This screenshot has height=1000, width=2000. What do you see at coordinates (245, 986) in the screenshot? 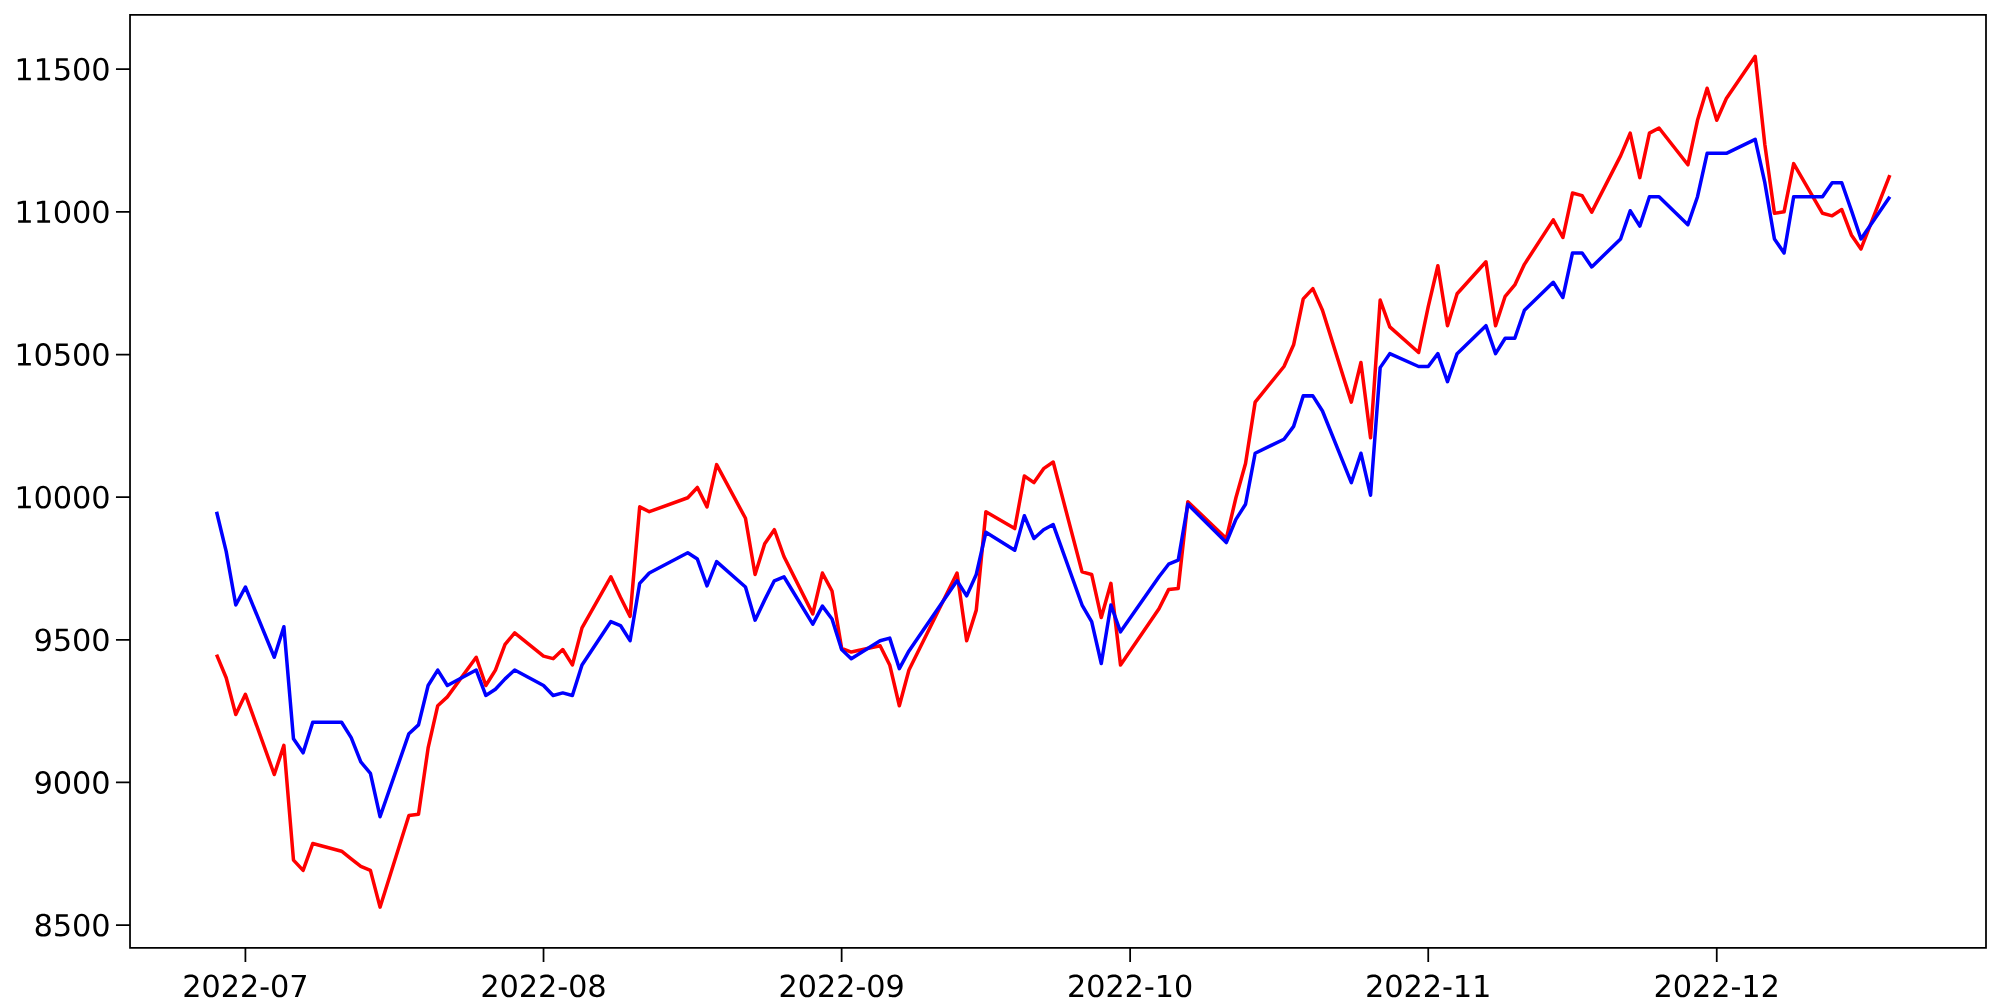
I see `x-tick-label: 2022-07` at bounding box center [245, 986].